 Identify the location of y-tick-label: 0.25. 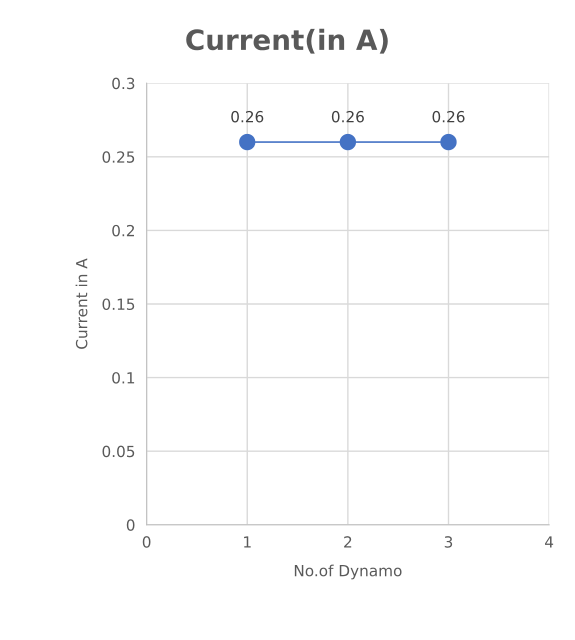
(118, 157).